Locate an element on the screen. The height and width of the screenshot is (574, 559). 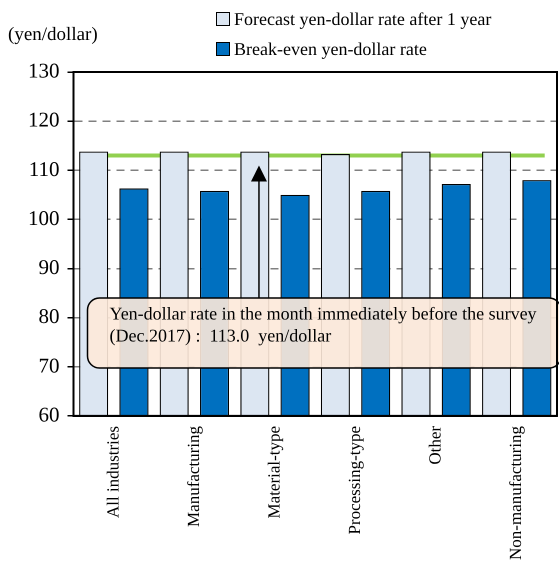
y-tick-label: 60 is located at coordinates (49, 414).